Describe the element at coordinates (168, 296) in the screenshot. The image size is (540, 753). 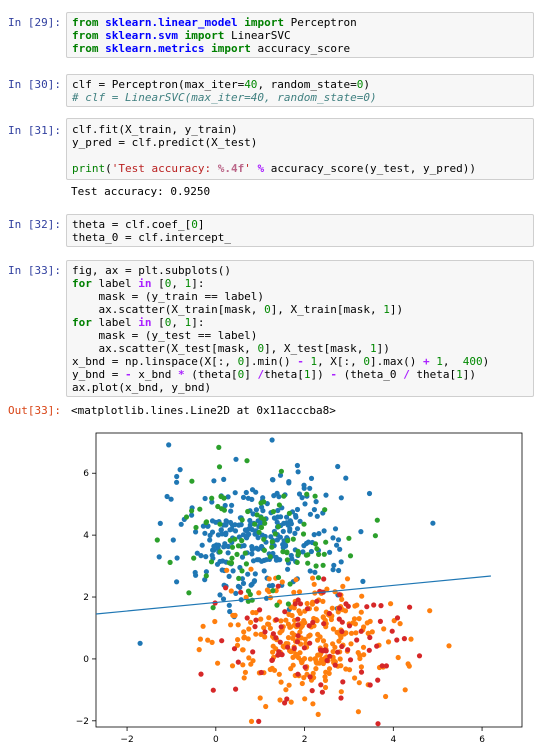
I see `code-line: mask = (y_train == label)` at that location.